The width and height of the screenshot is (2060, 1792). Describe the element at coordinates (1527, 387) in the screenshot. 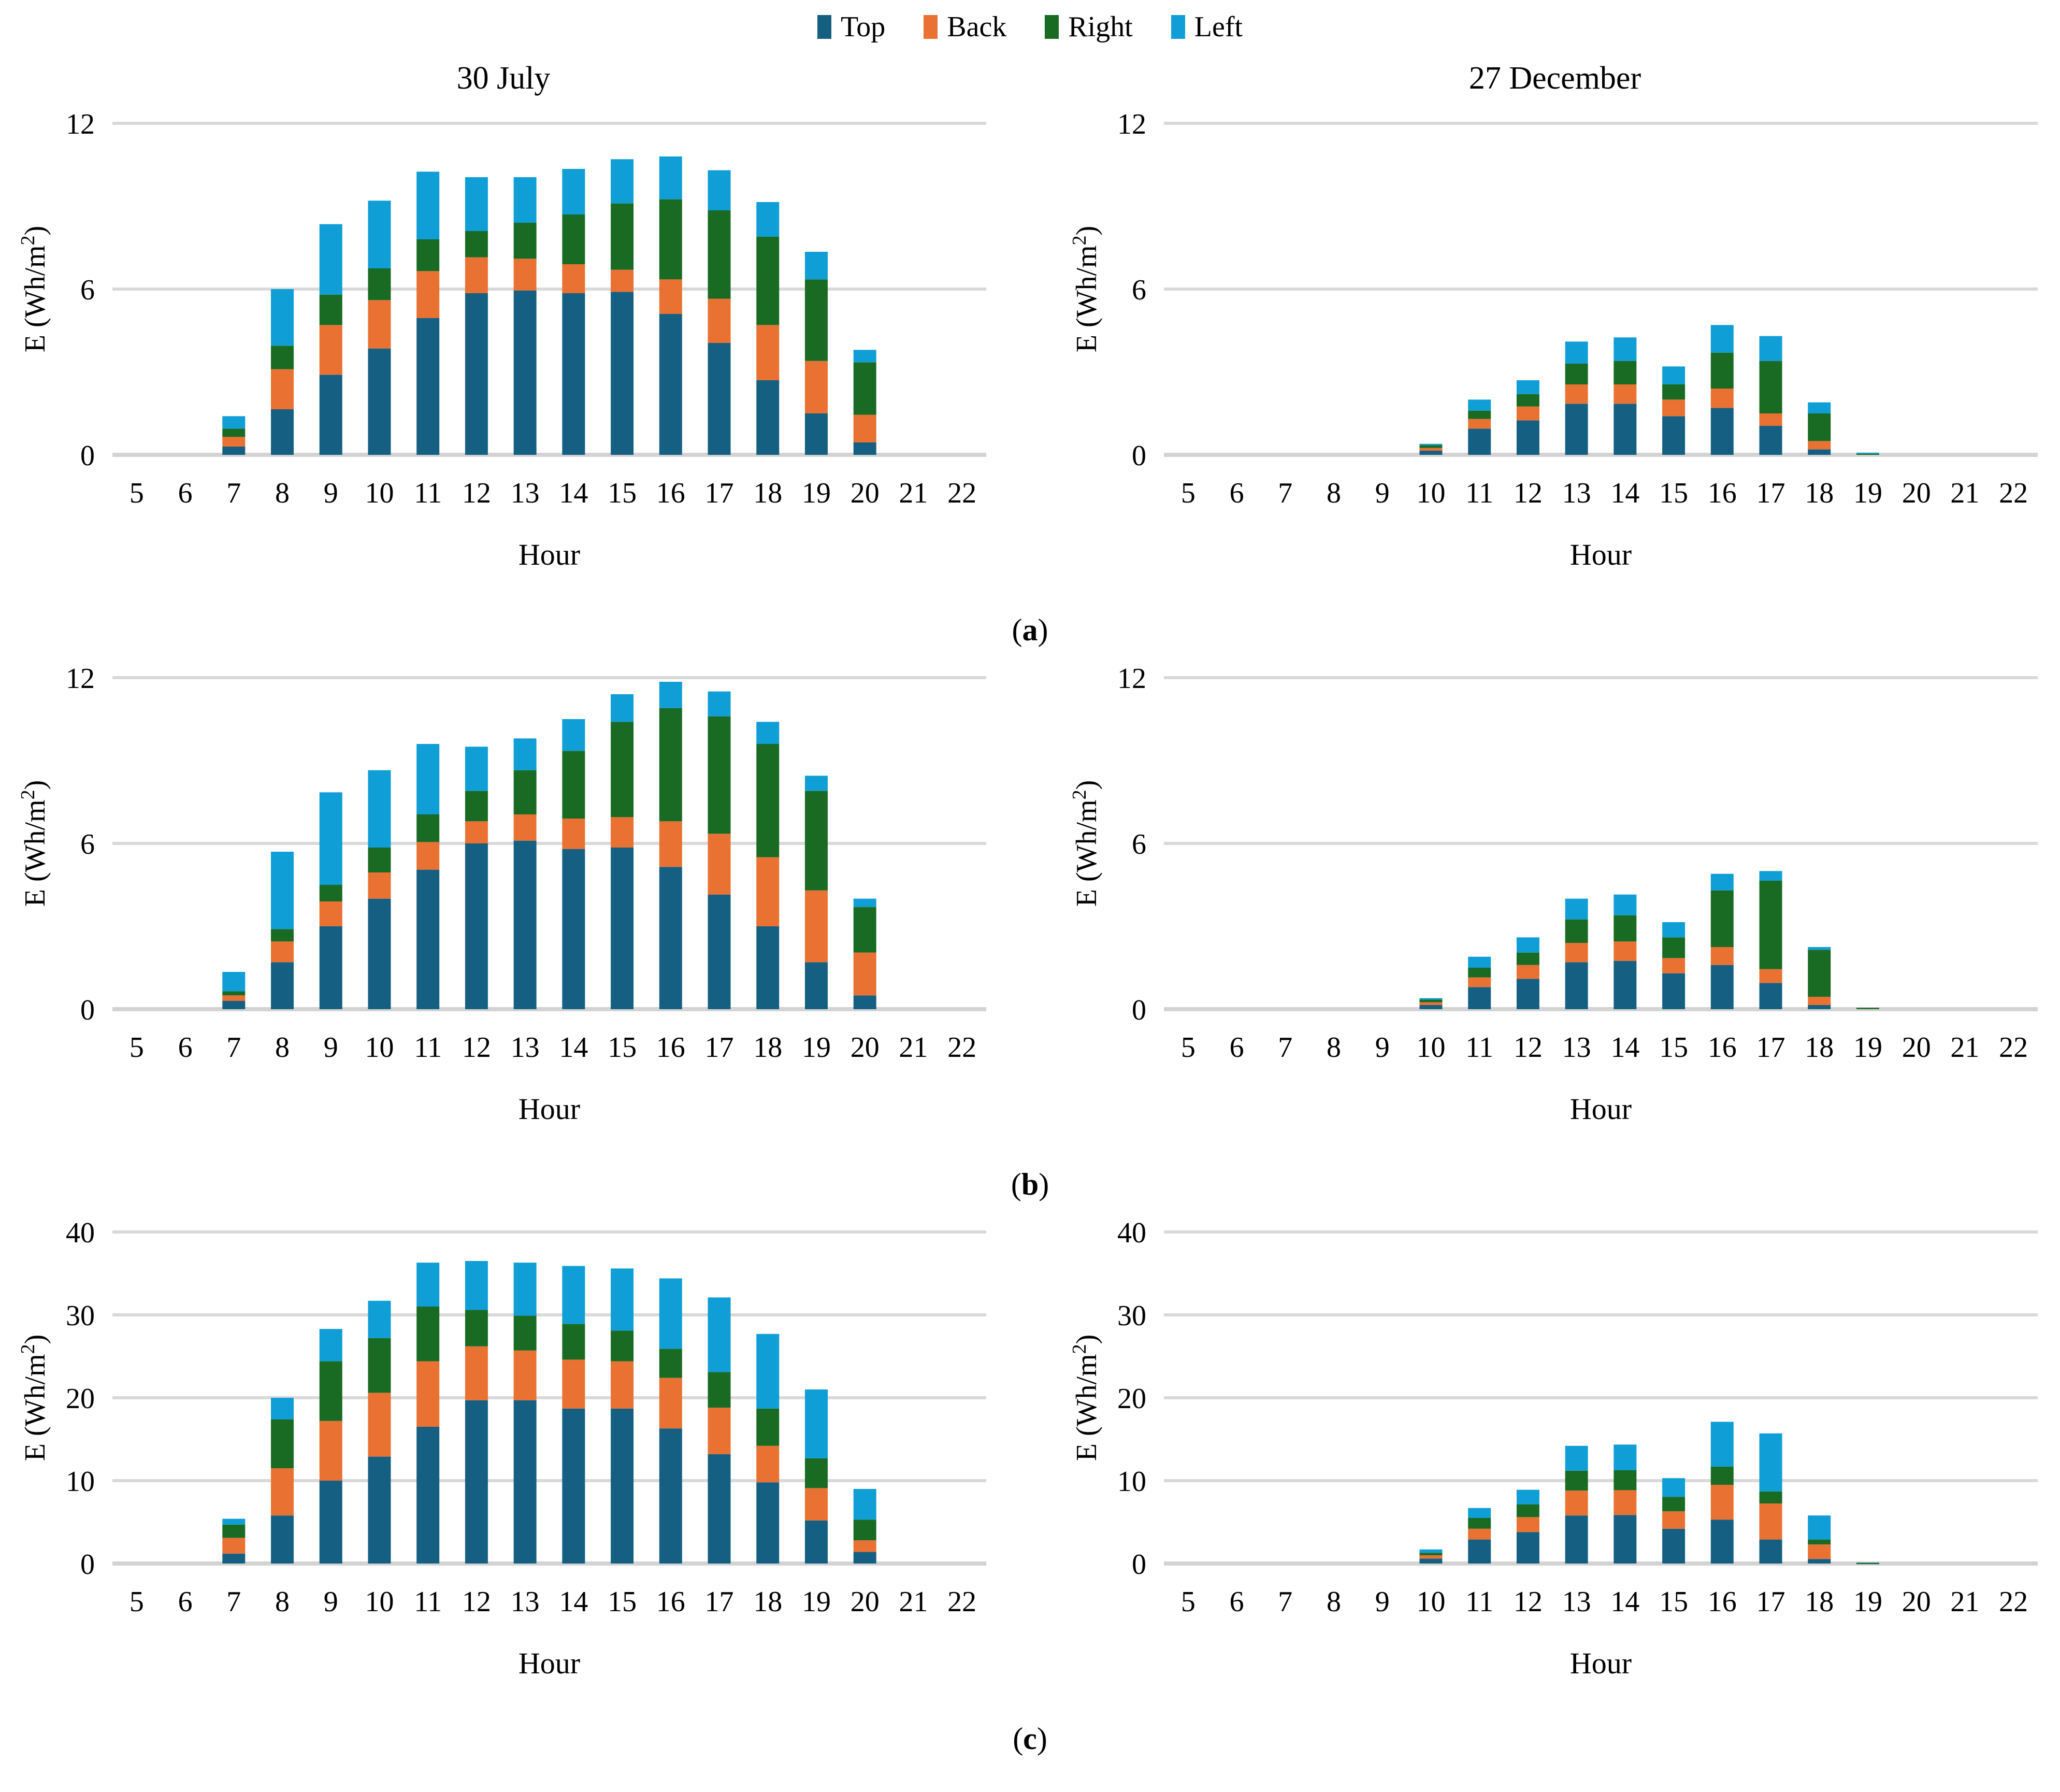

I see `bar-hour-12-left` at that location.